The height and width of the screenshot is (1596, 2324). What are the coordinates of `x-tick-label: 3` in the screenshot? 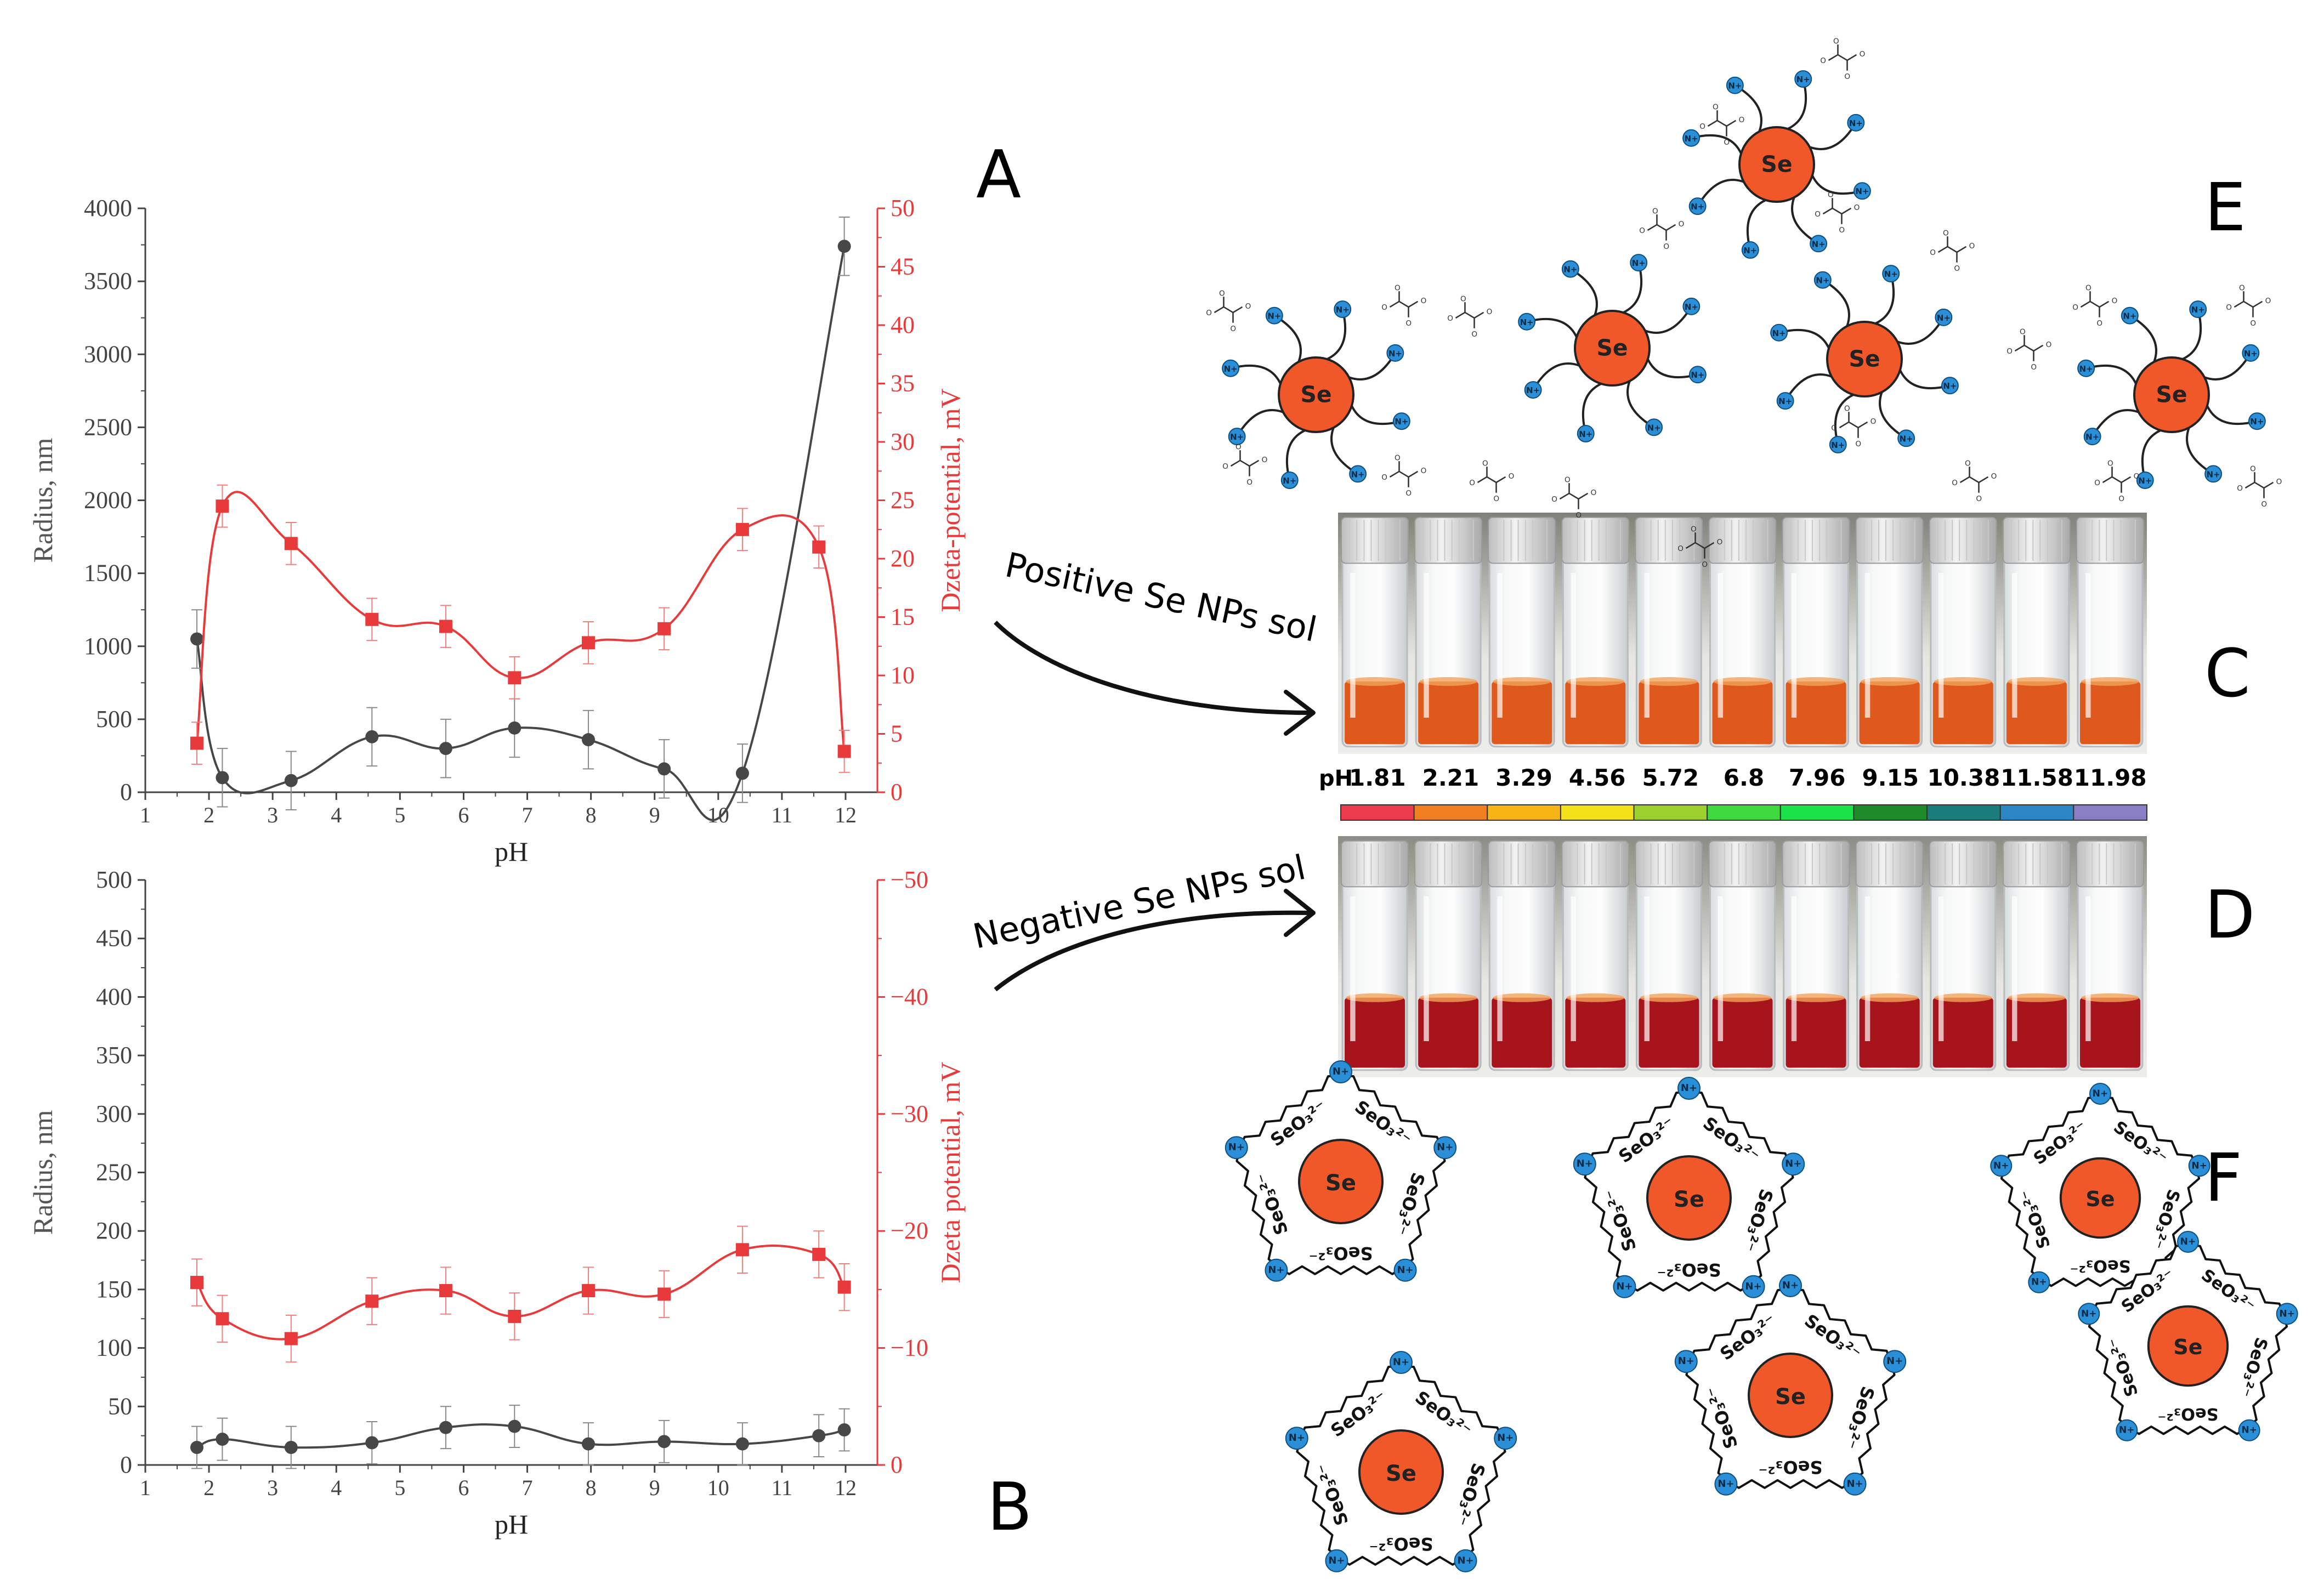 It's located at (272, 815).